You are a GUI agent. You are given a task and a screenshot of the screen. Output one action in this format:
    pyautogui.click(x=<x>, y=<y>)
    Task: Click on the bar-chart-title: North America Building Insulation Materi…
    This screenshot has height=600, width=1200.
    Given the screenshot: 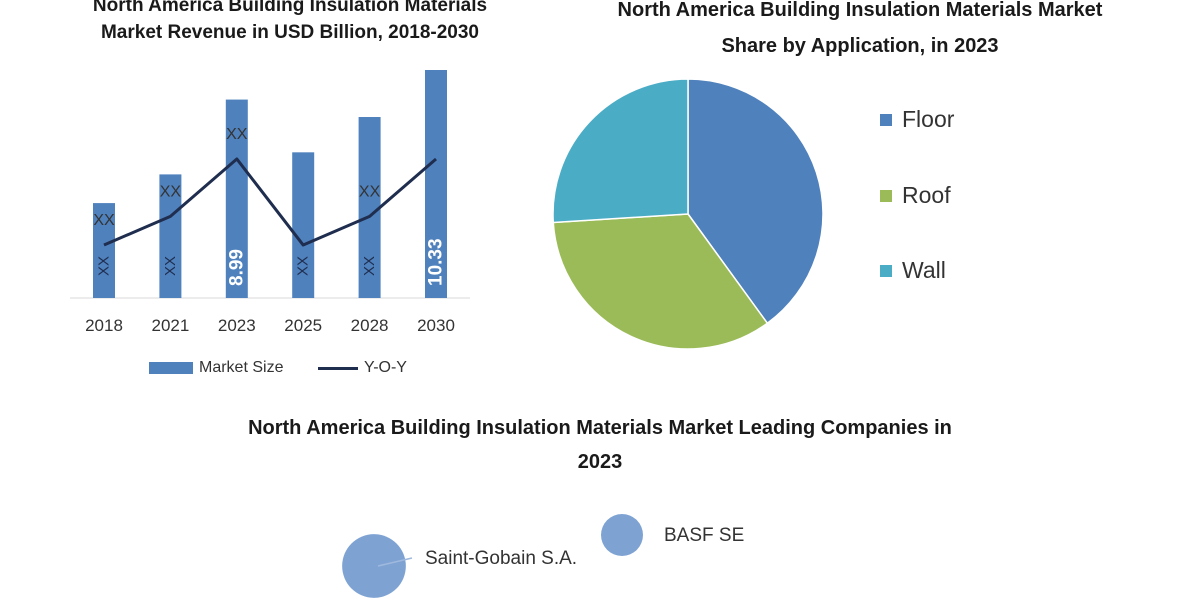 What is the action you would take?
    pyautogui.click(x=290, y=21)
    